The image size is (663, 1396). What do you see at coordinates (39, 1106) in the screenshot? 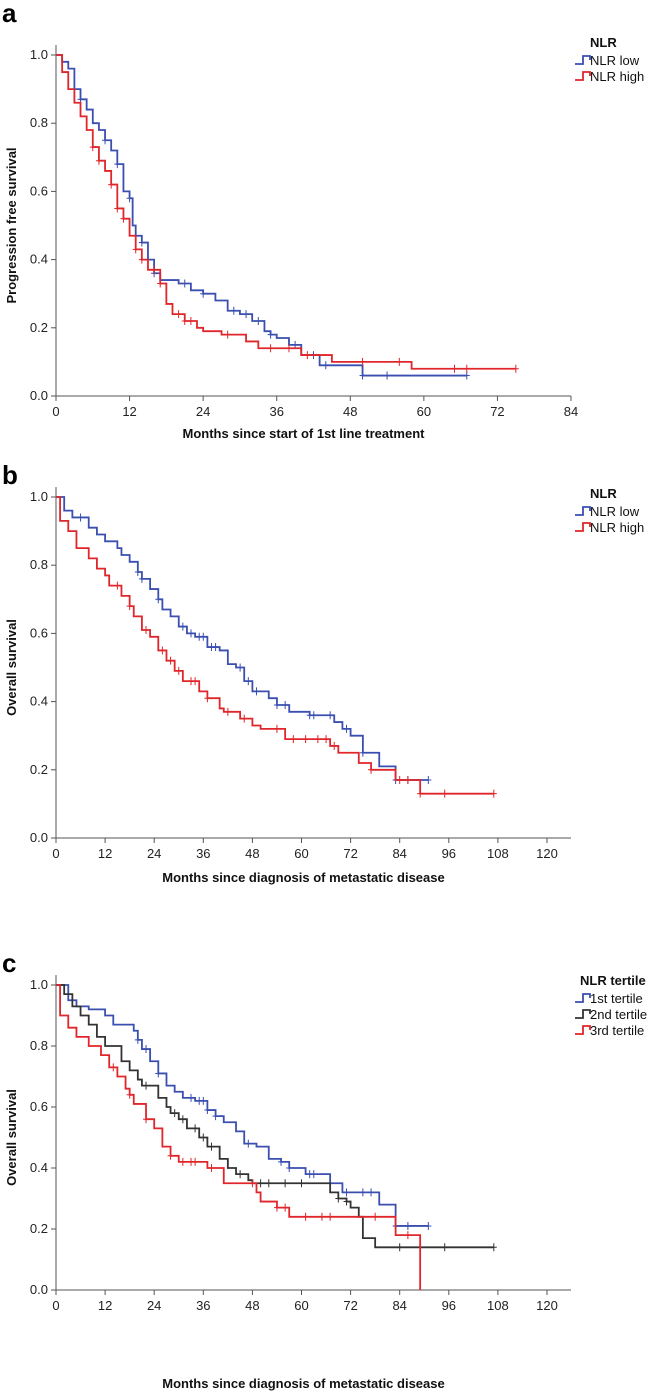
I see `y-tick-label: 0.6` at bounding box center [39, 1106].